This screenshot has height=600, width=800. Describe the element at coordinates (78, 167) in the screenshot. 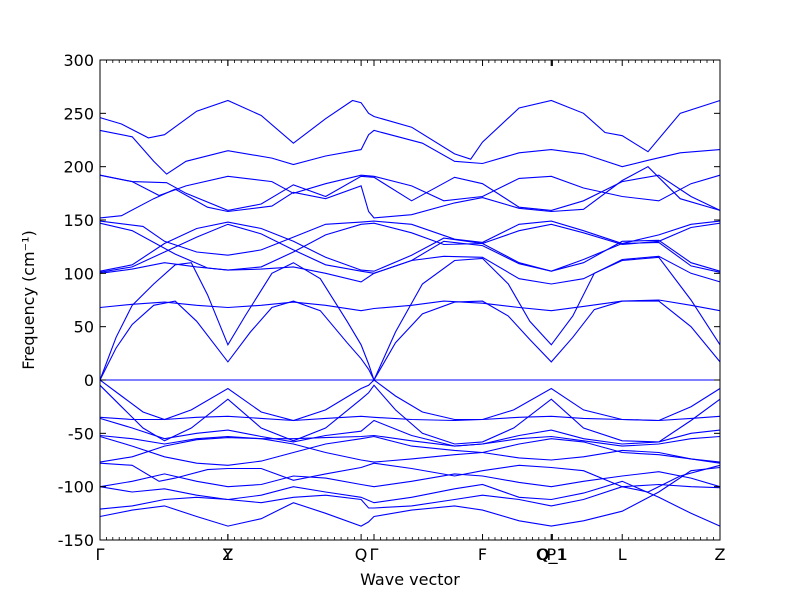

I see `y-tick-label: 200` at that location.